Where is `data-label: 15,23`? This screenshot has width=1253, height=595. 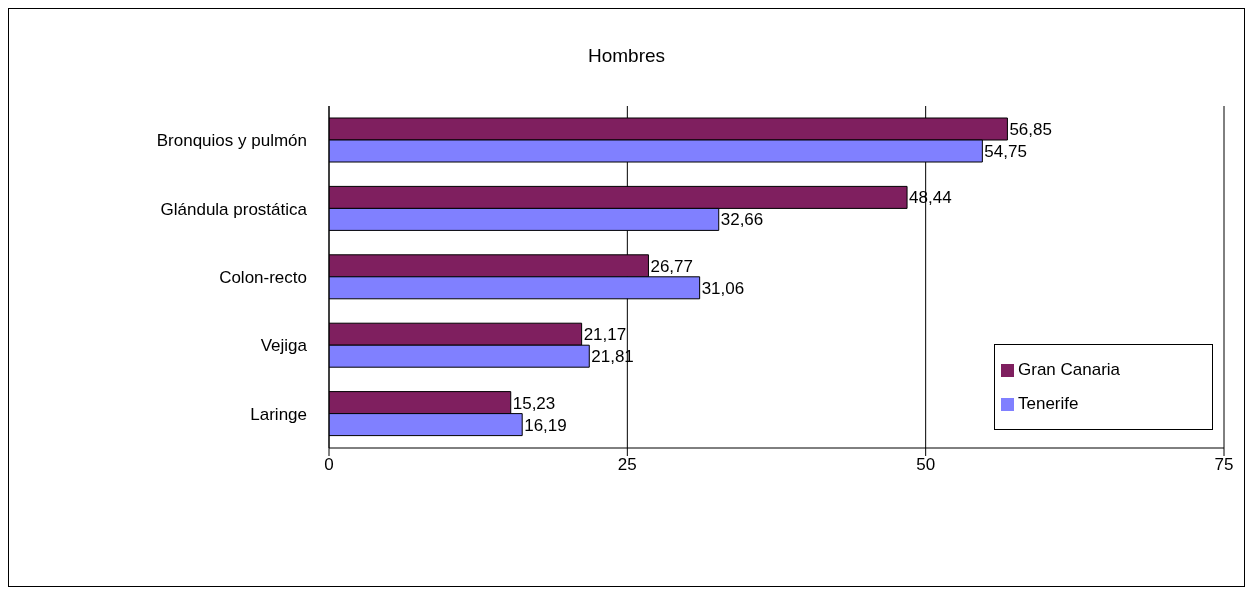 data-label: 15,23 is located at coordinates (534, 403).